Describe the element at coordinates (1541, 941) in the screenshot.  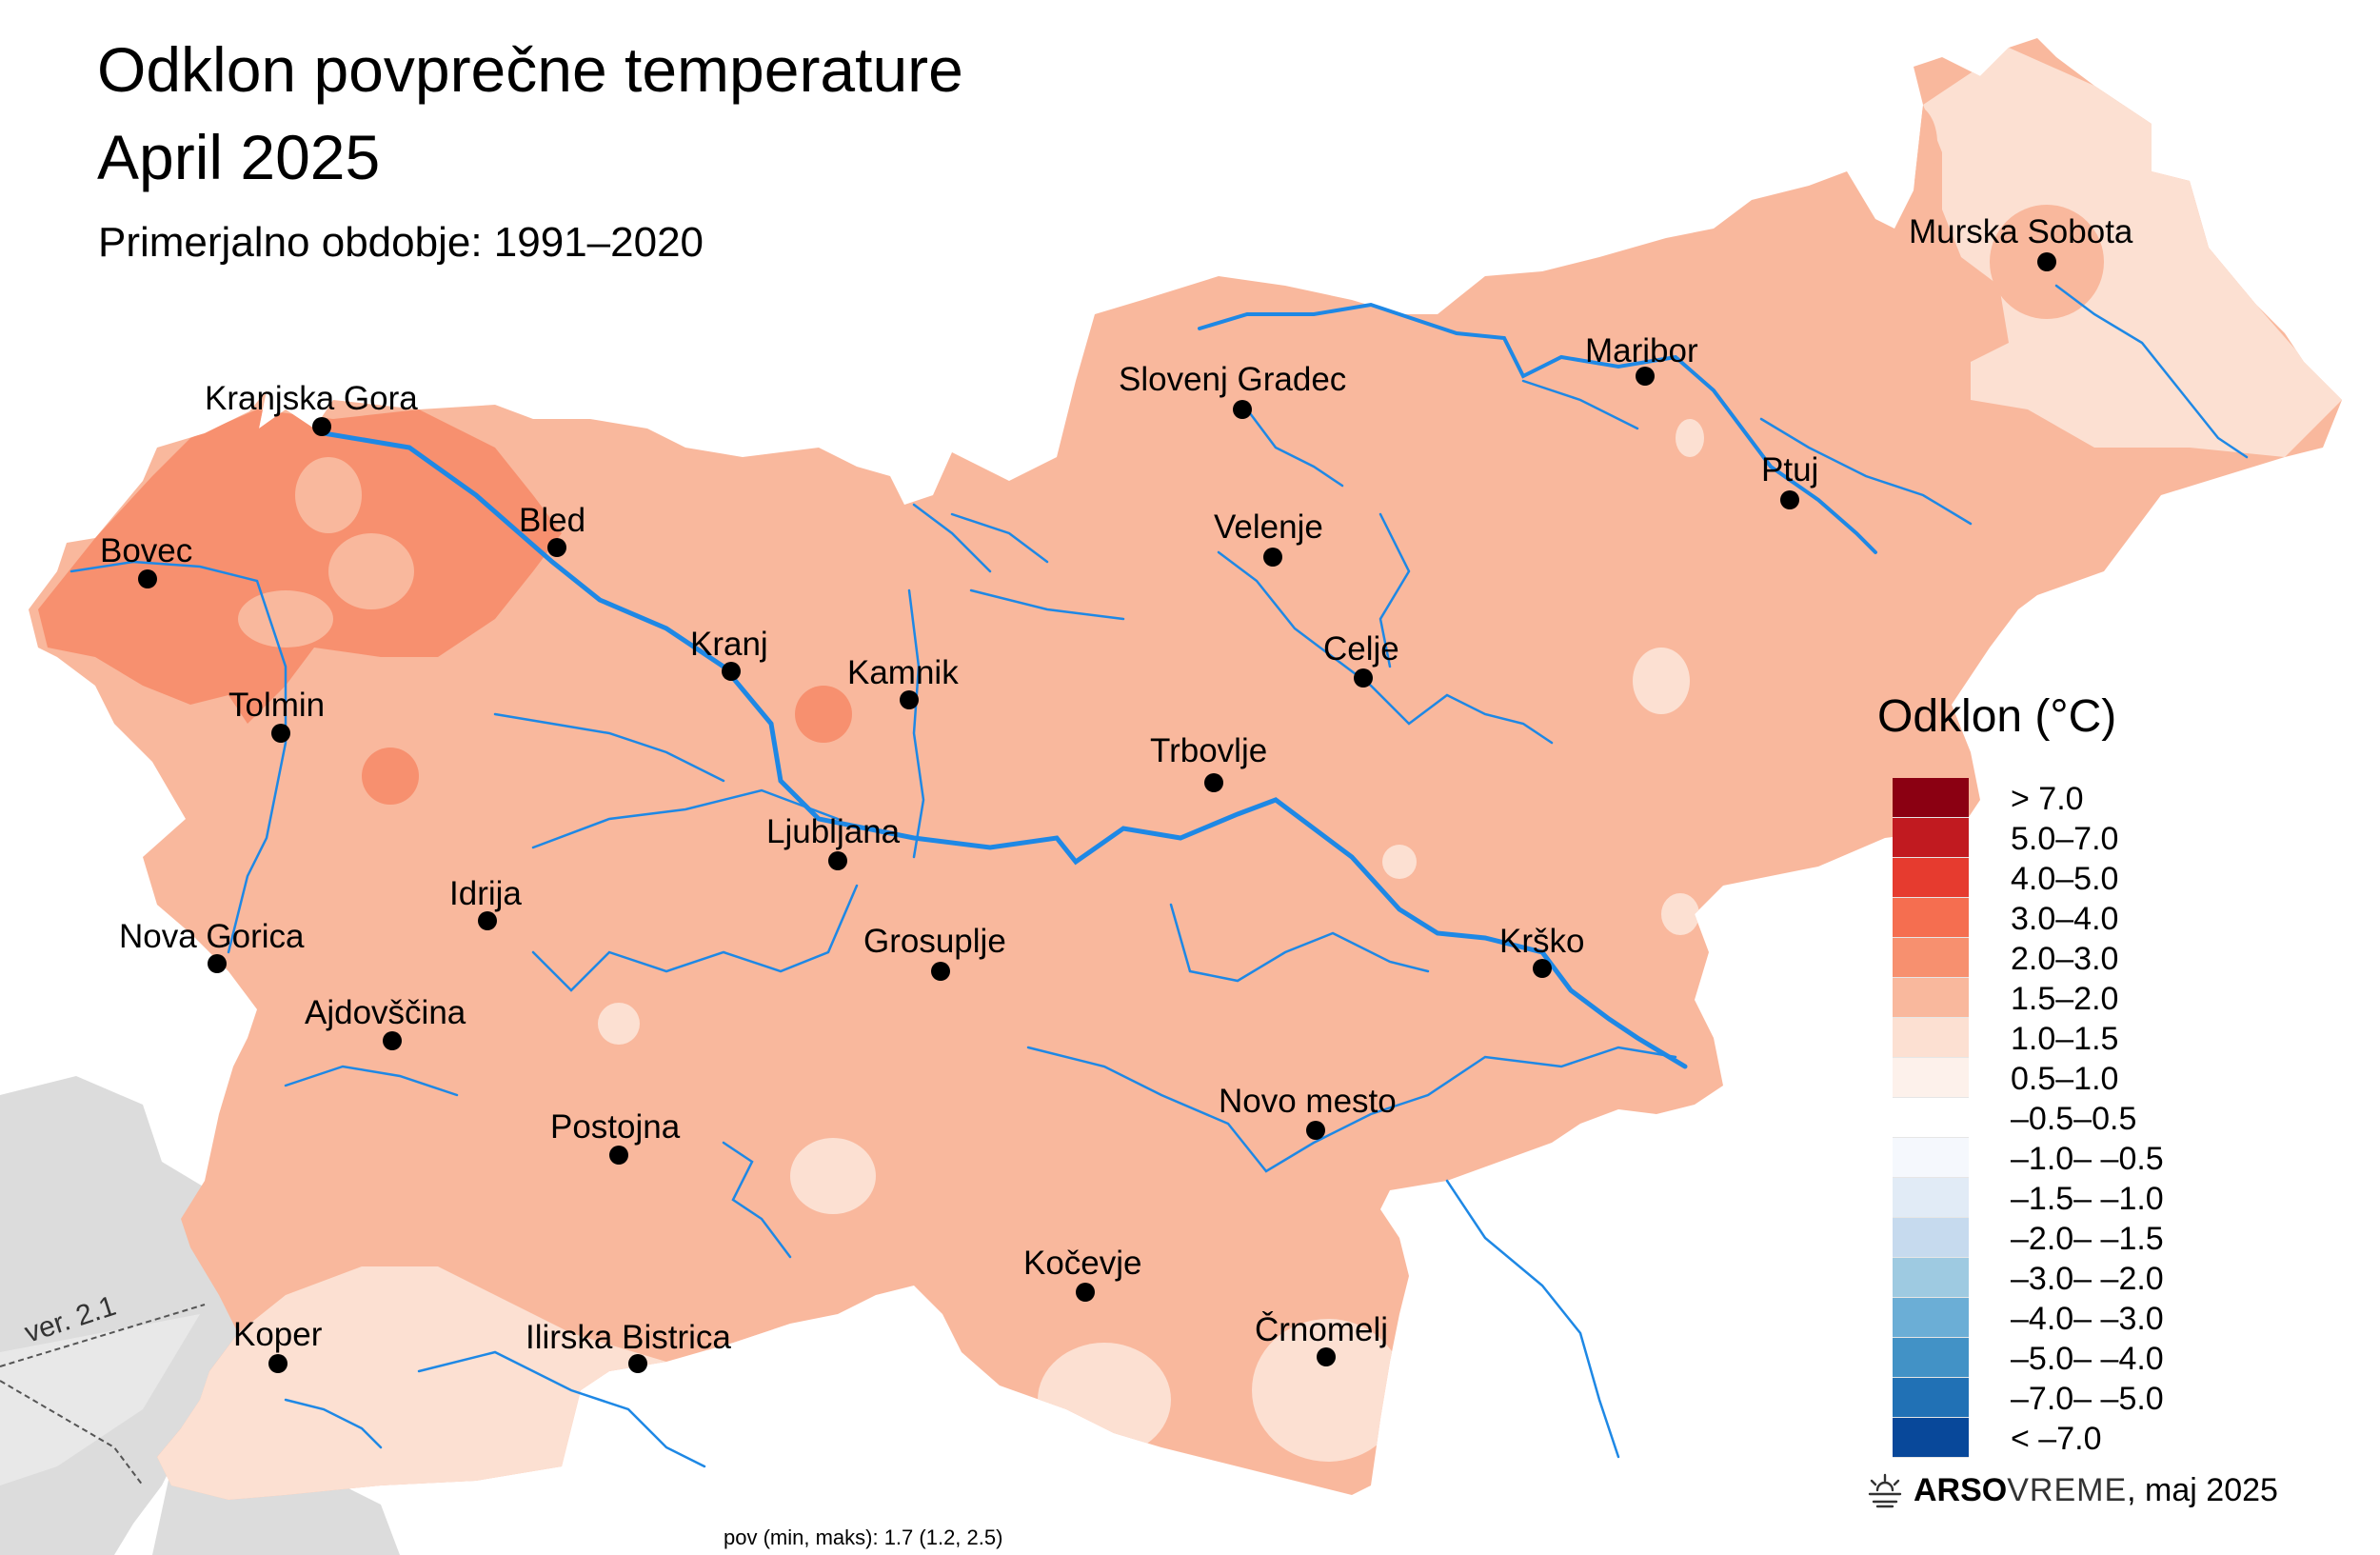
I see `city-label: Krško` at that location.